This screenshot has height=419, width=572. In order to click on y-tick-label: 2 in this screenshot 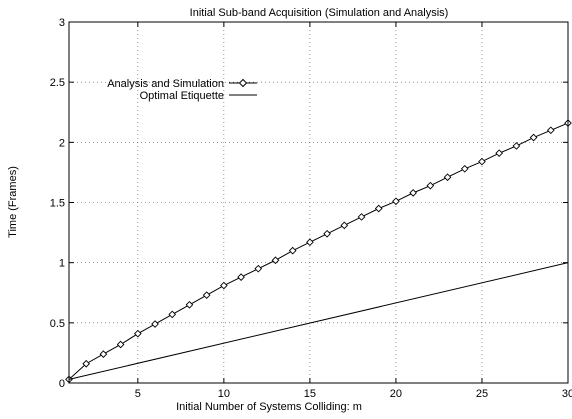, I will do `click(62, 143)`.